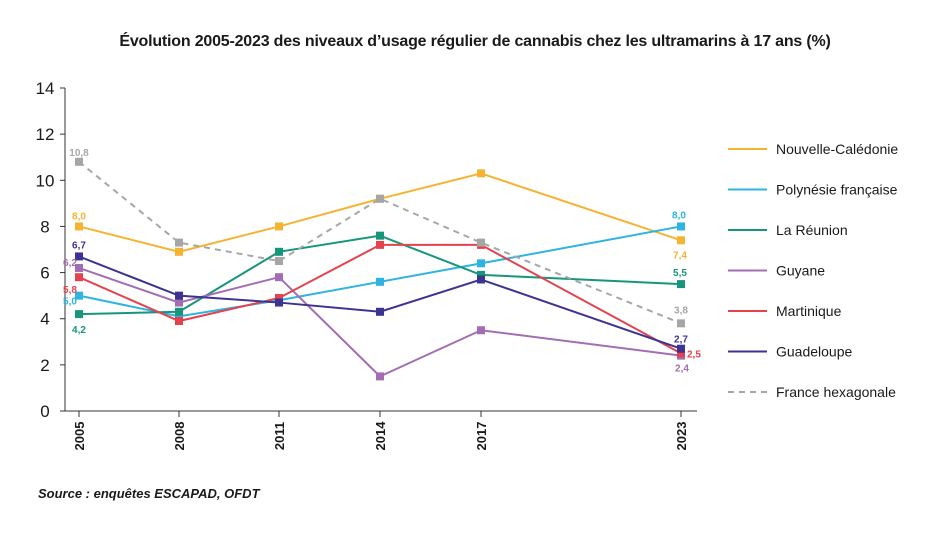 The width and height of the screenshot is (950, 539). I want to click on y-tick-label: 2, so click(44, 365).